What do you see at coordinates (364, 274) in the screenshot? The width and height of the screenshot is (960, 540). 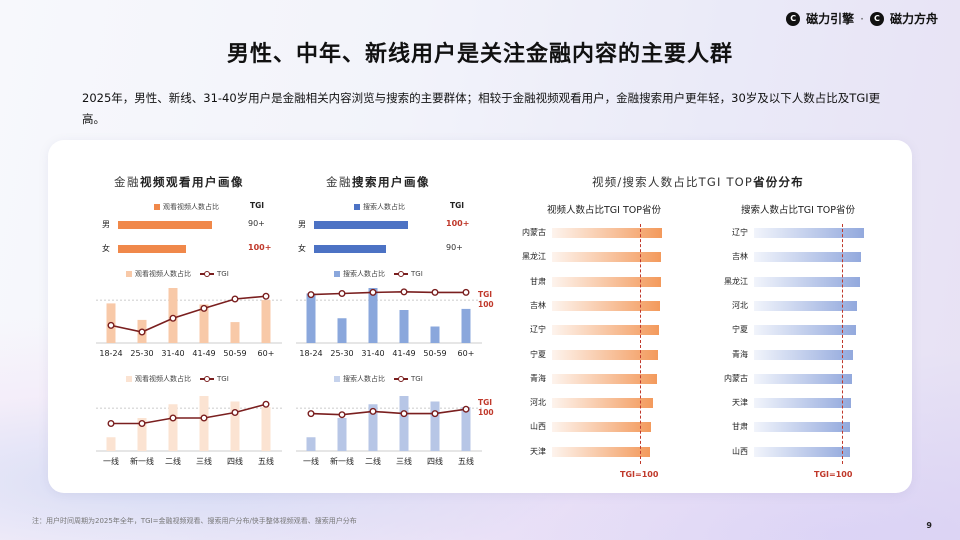 I see `legend-bar-label: 搜索人数占比` at bounding box center [364, 274].